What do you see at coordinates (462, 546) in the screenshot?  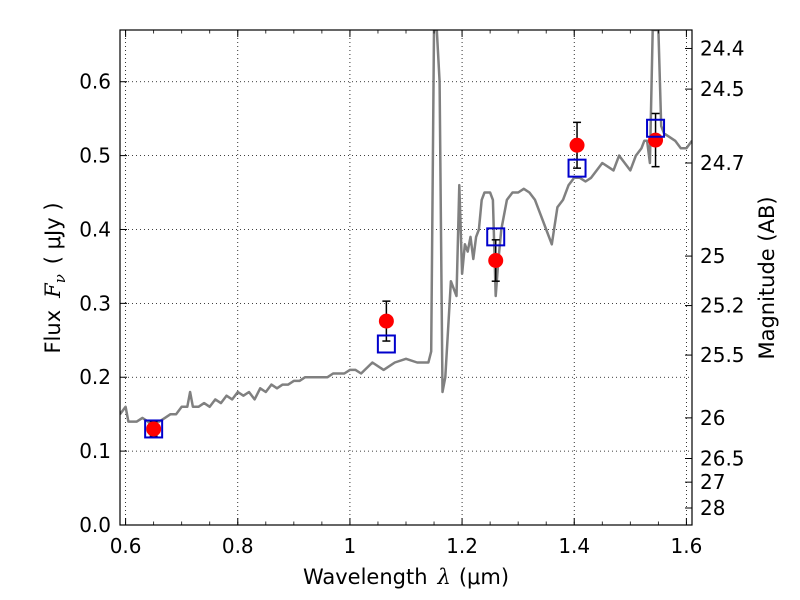 I see `x-tick-label: 1.2` at bounding box center [462, 546].